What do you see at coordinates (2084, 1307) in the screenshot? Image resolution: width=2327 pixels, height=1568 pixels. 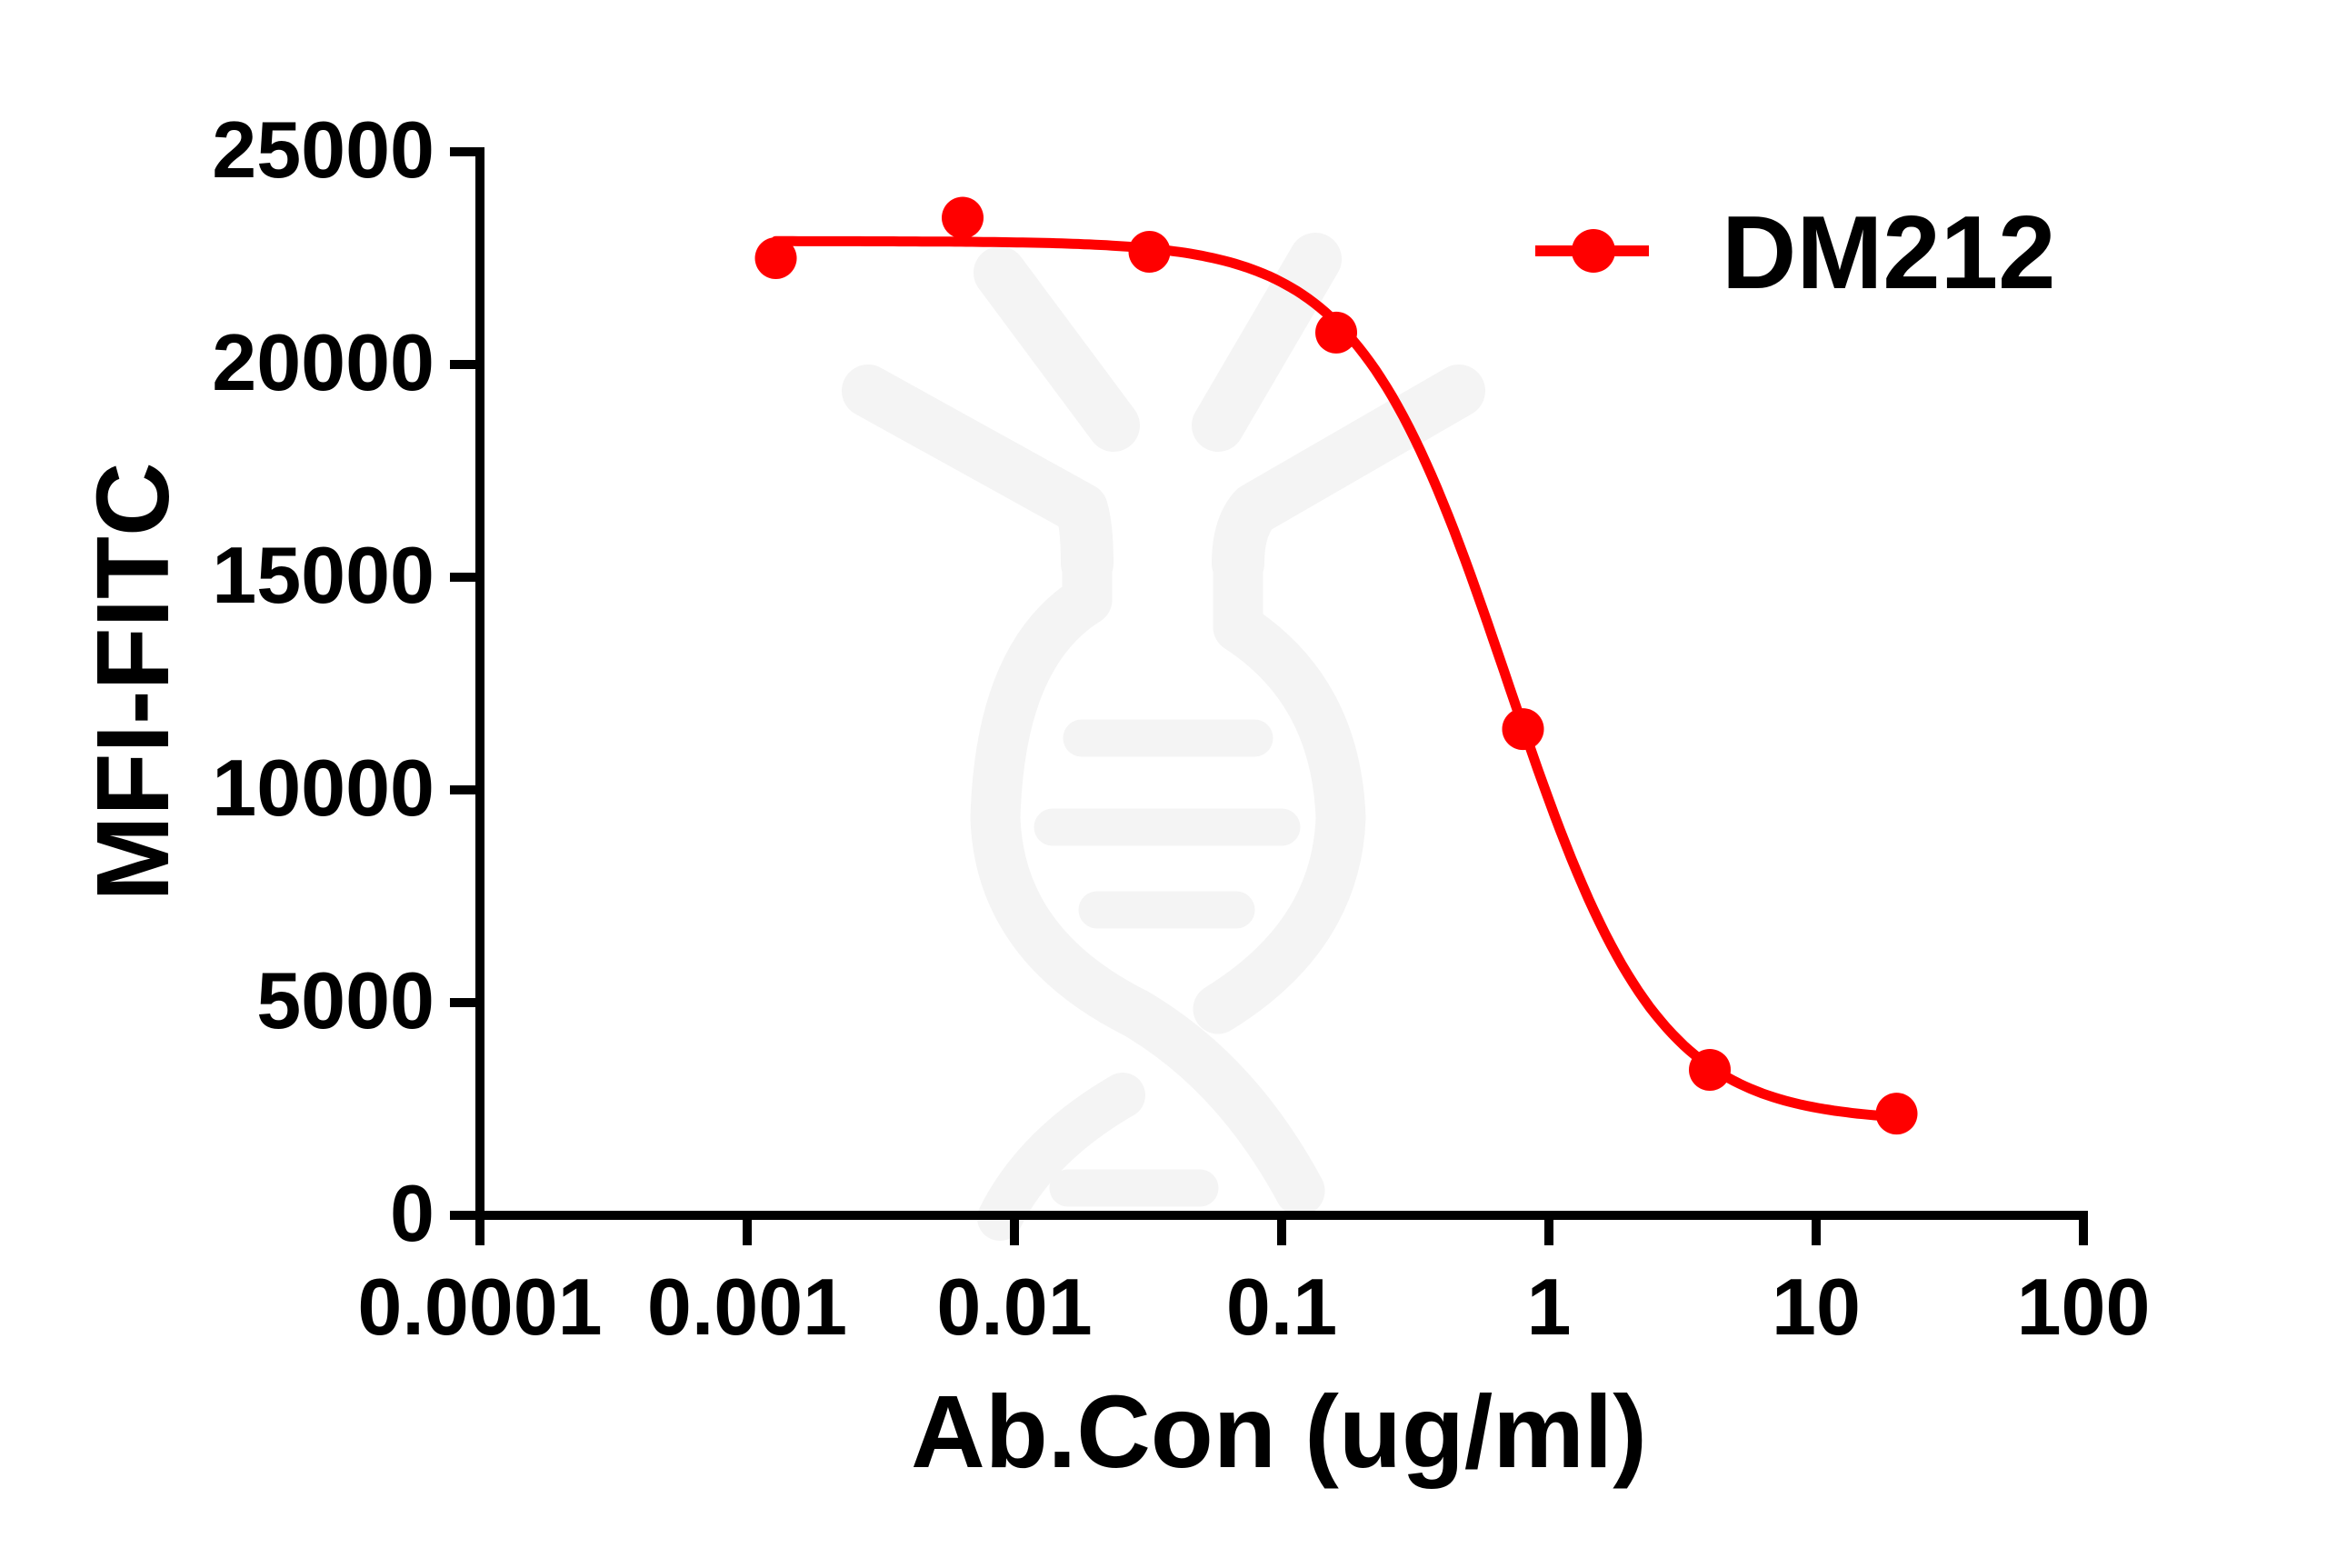 I see `x-tick-label: 100` at bounding box center [2084, 1307].